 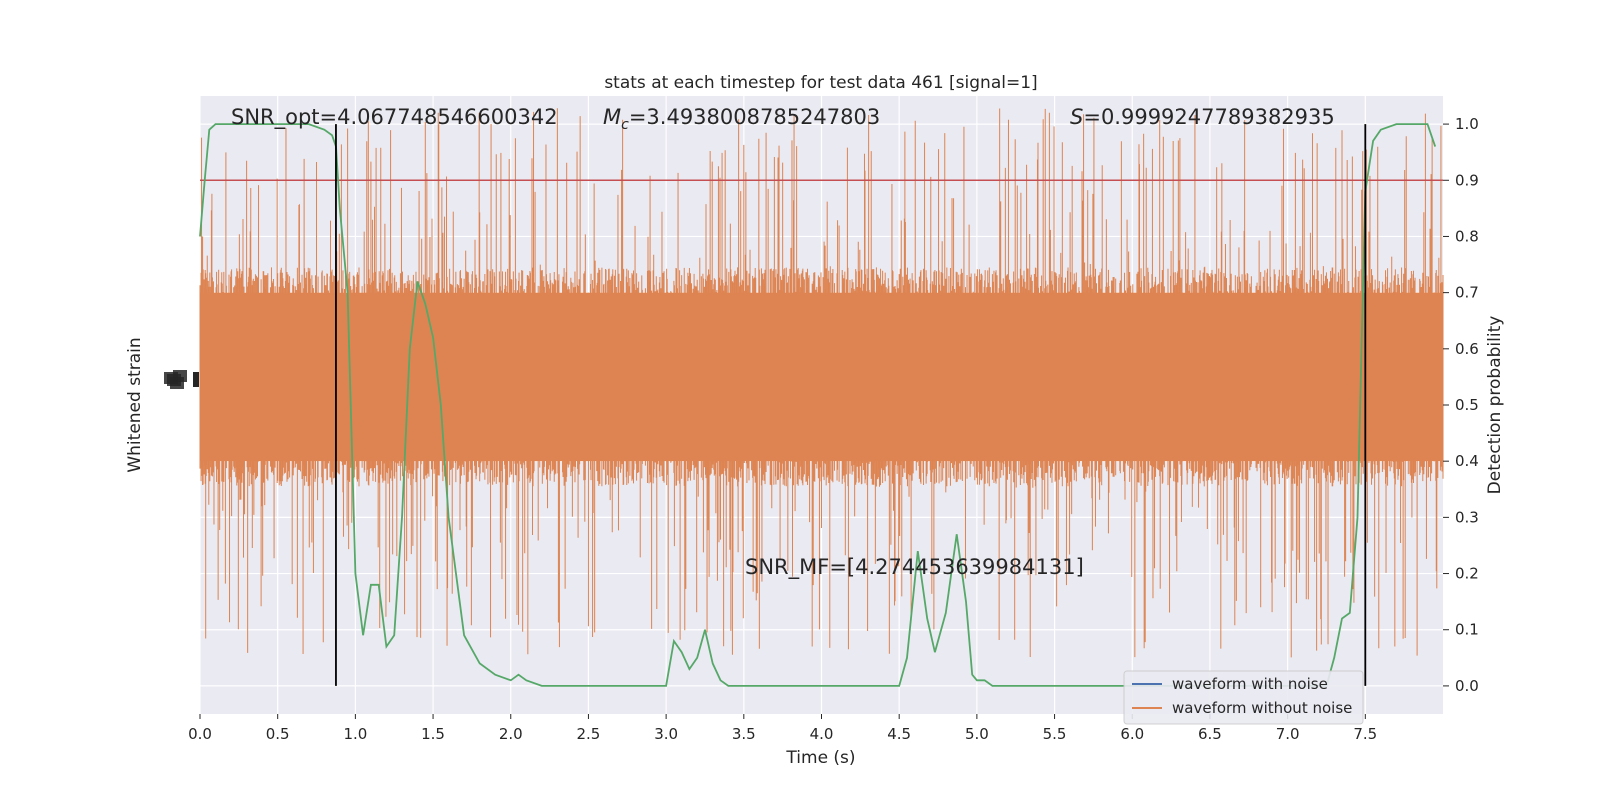 I want to click on annotation-mc-value: =3.4938008785247803, so click(x=754, y=117).